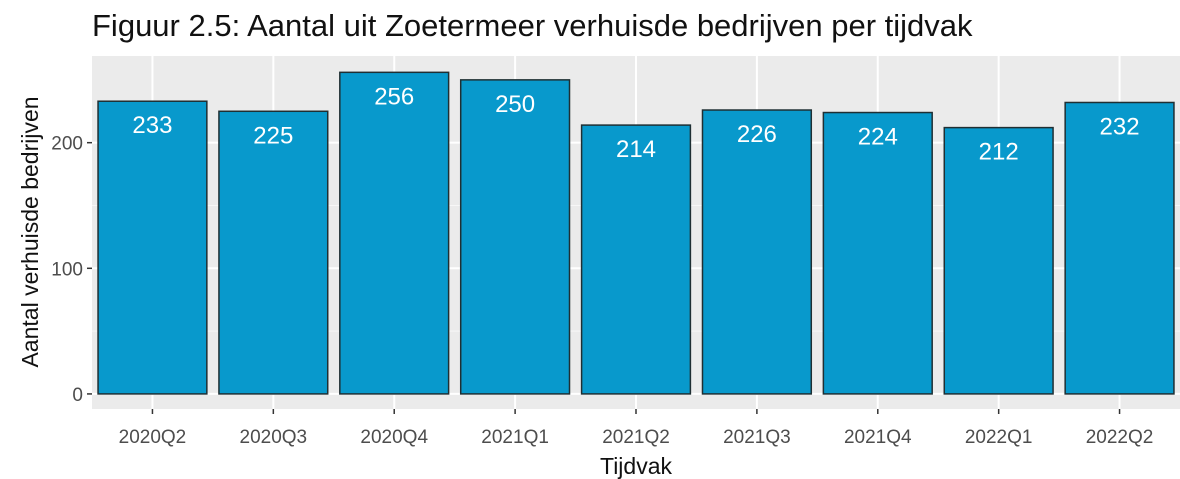 The height and width of the screenshot is (479, 1180). I want to click on bar-value-label: 232, so click(1120, 126).